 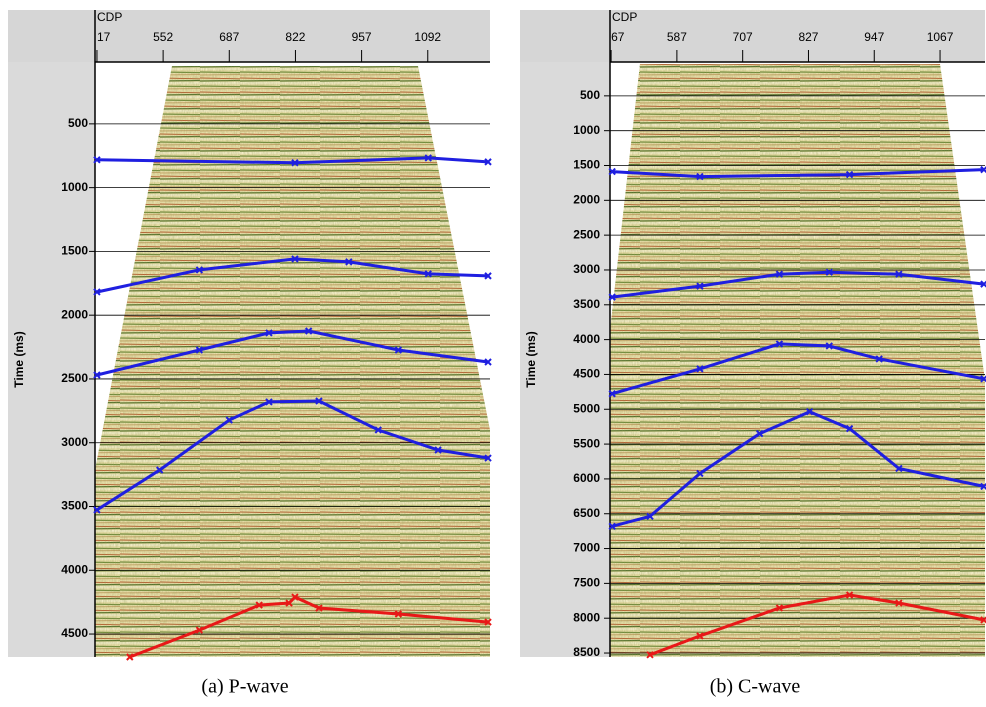 I want to click on y-tick-label: 1500, so click(x=586, y=165).